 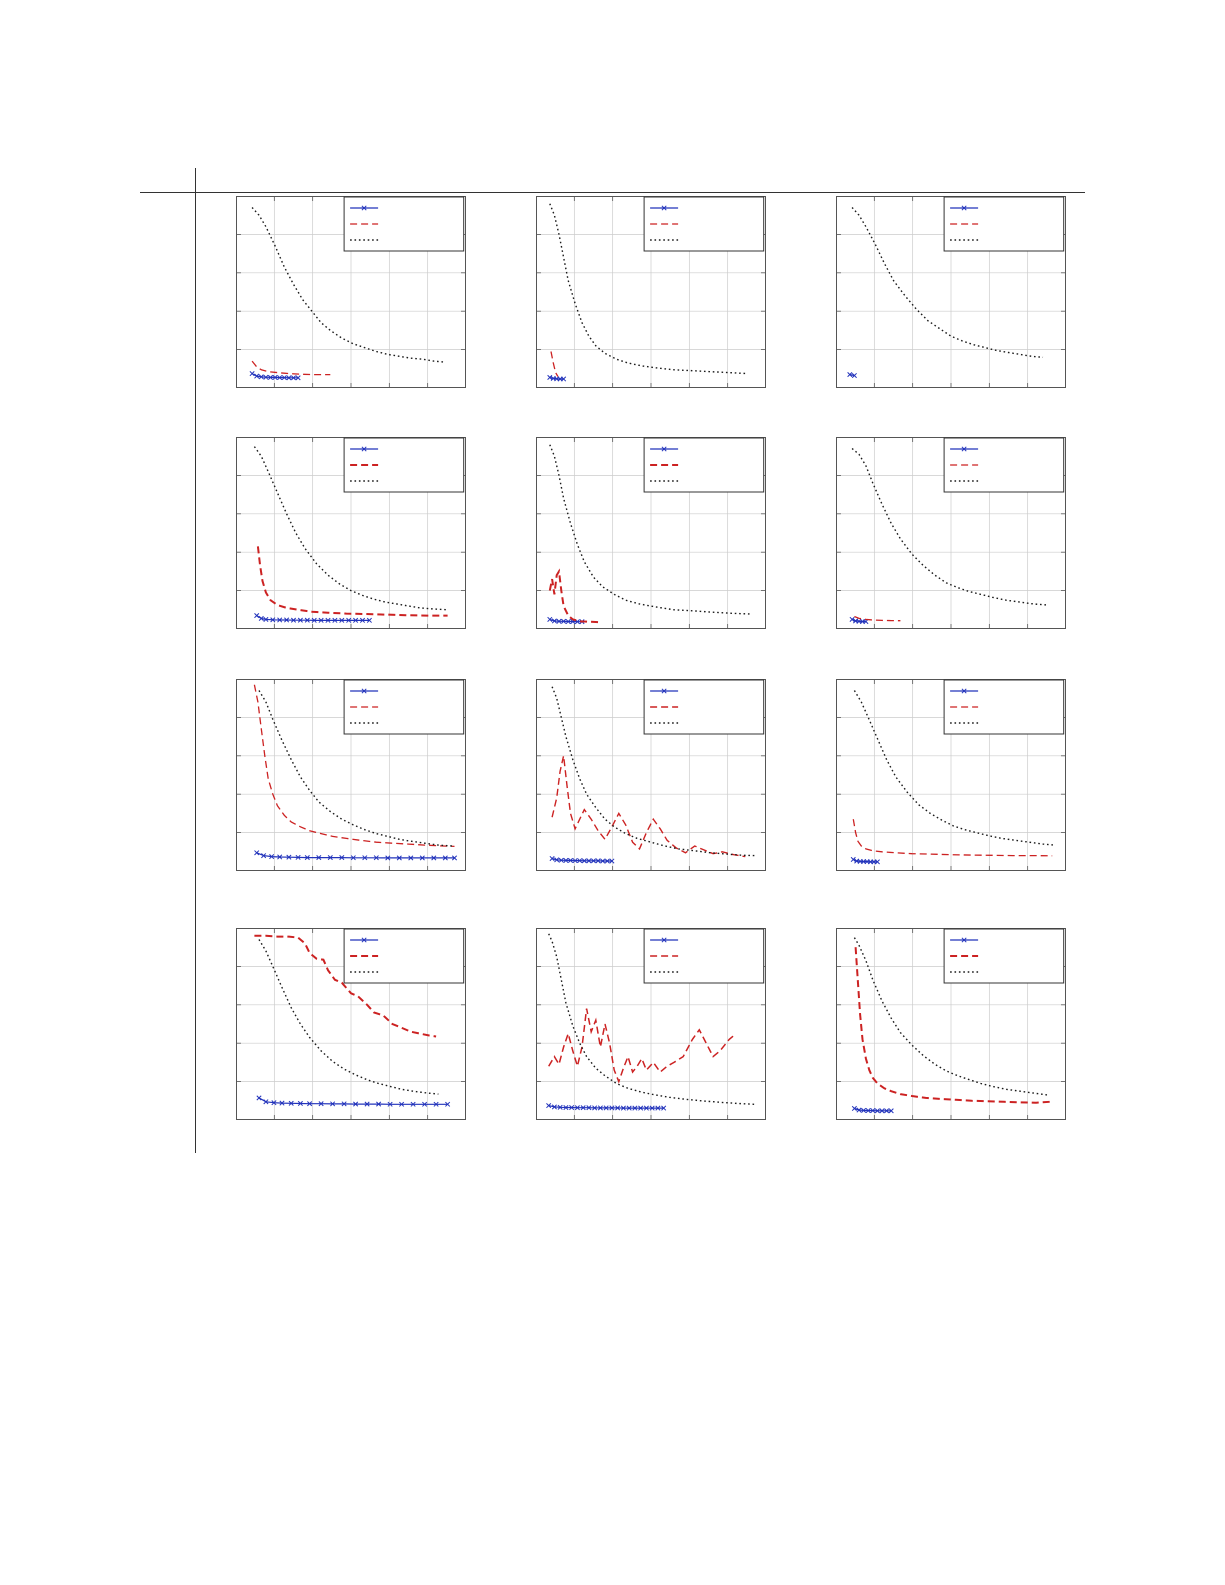 I want to click on subplot-r4c3, so click(x=951, y=1024).